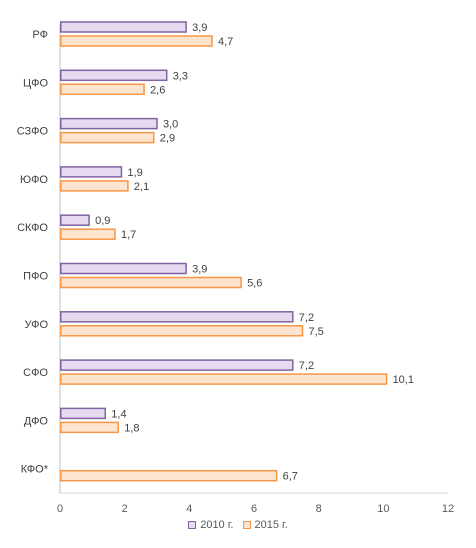 The image size is (476, 548). Describe the element at coordinates (40, 35) in the screenshot. I see `category-label: РФ` at that location.